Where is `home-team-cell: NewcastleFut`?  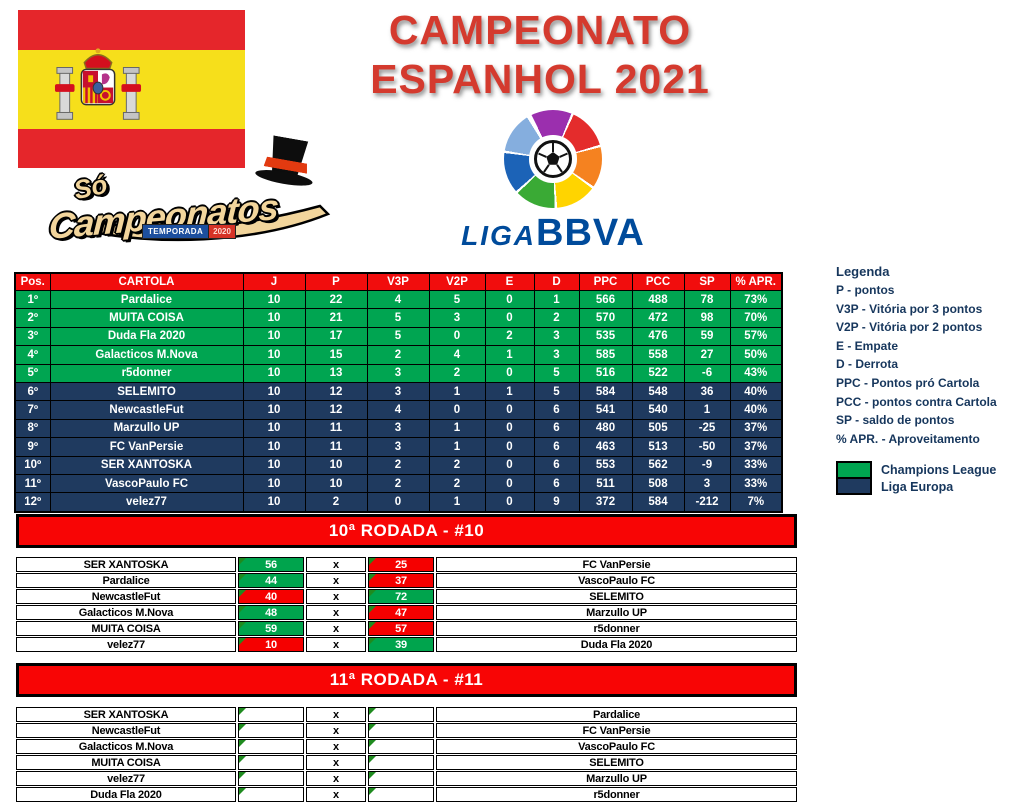
home-team-cell: NewcastleFut is located at coordinates (126, 730).